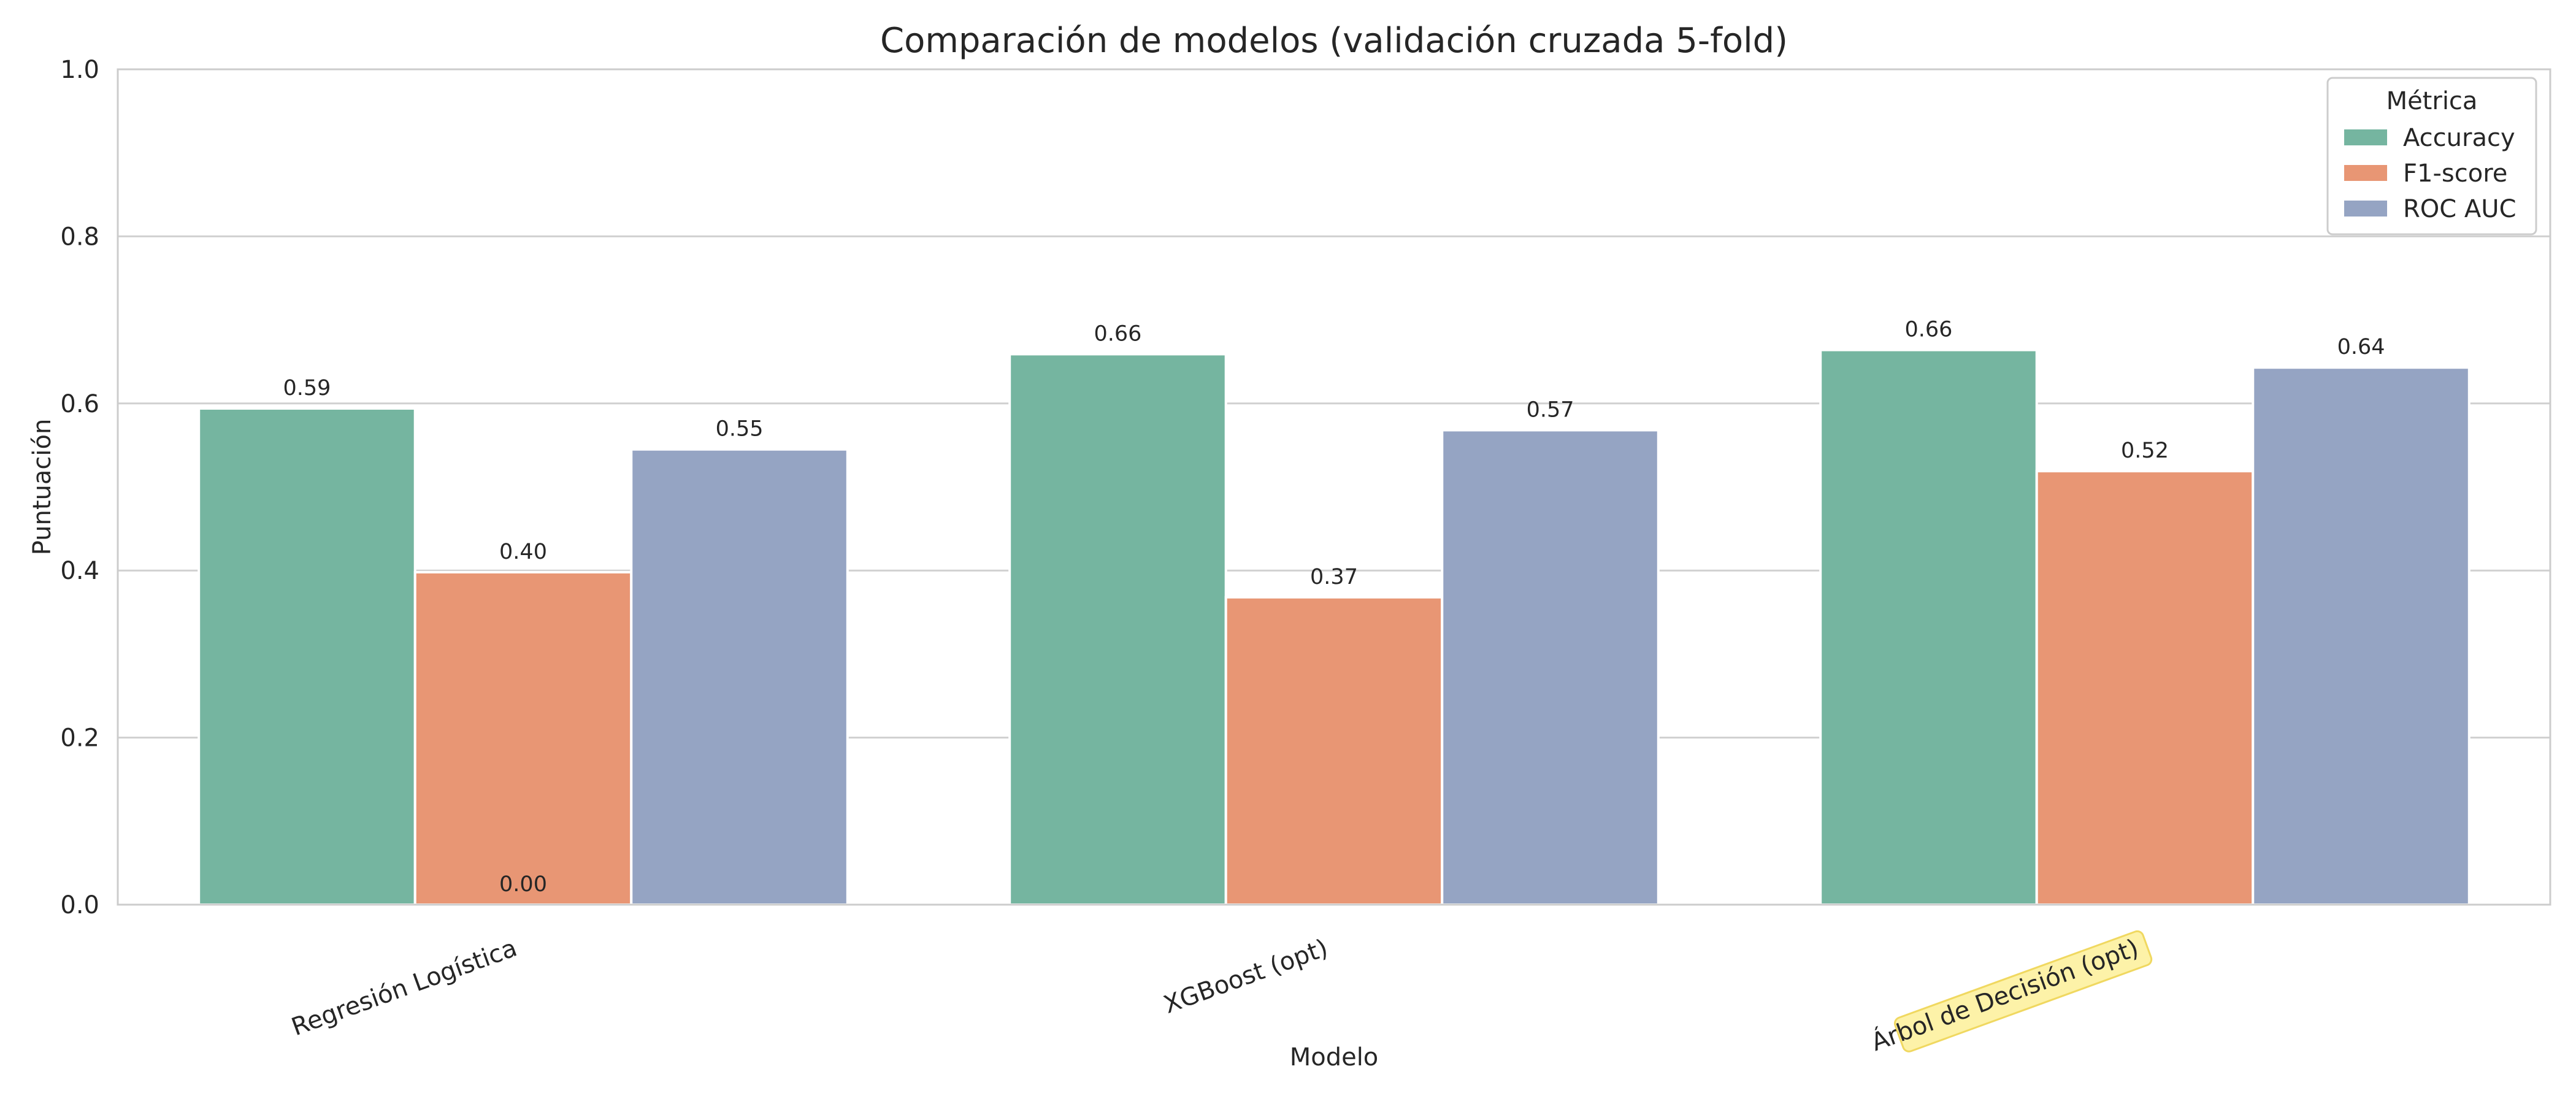 Image resolution: width=2576 pixels, height=1104 pixels. What do you see at coordinates (1550, 667) in the screenshot?
I see `bar-roc-auc-xgboost-opt` at bounding box center [1550, 667].